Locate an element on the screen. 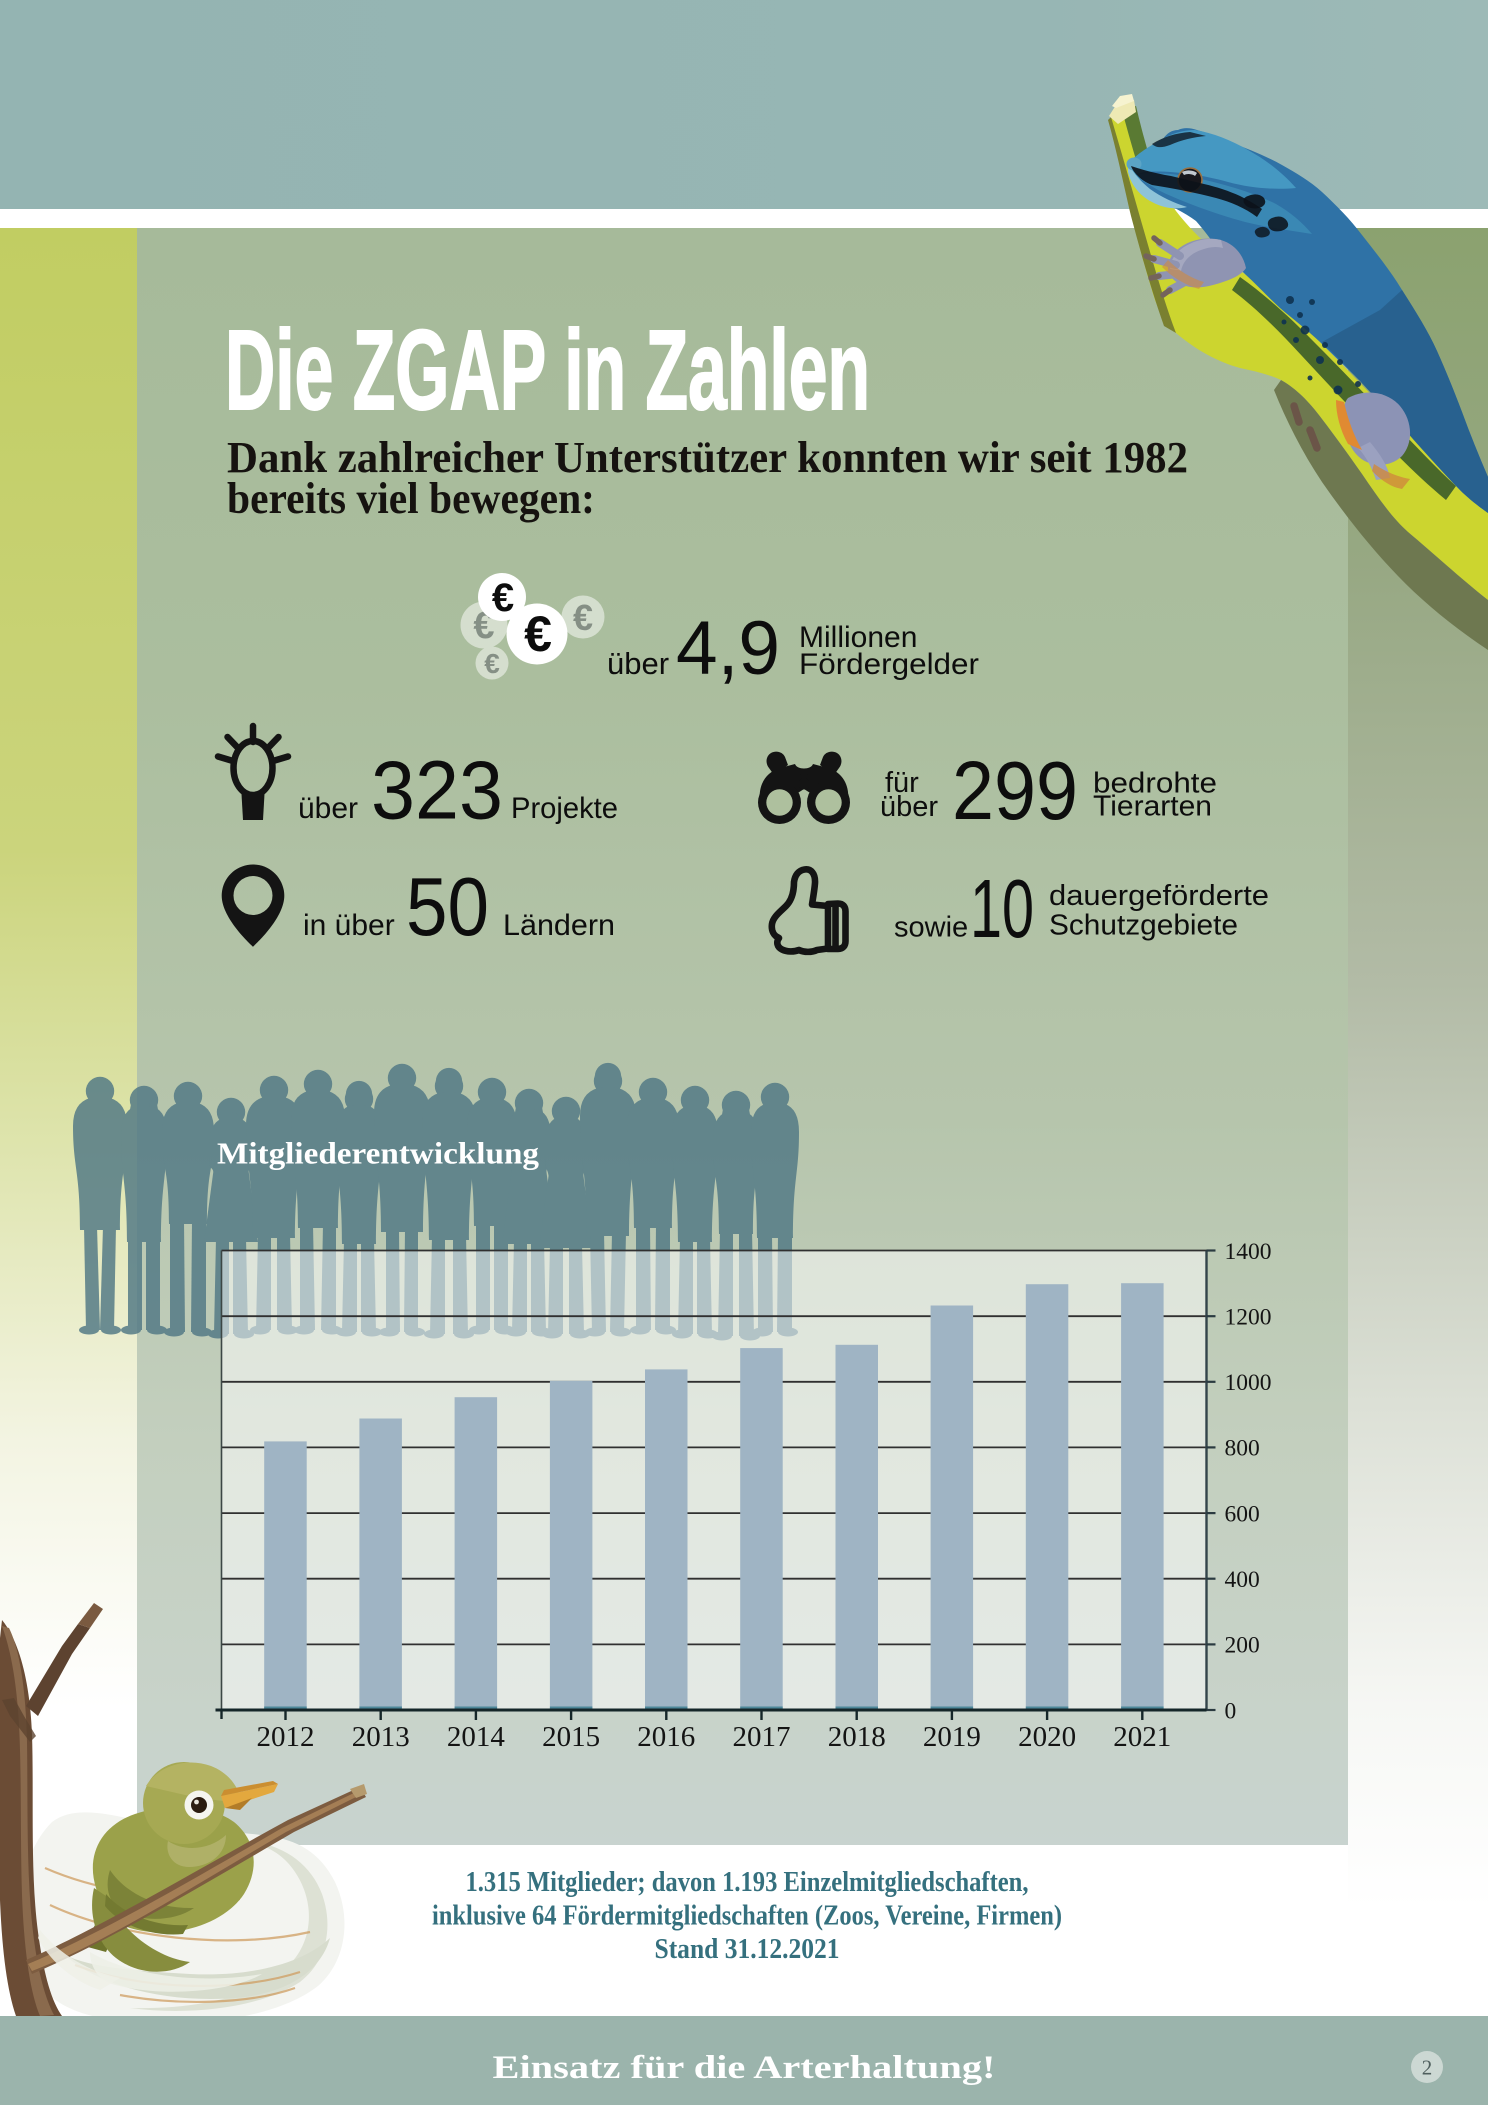 This screenshot has height=2105, width=1488. svg-text: 2015 is located at coordinates (571, 1737).